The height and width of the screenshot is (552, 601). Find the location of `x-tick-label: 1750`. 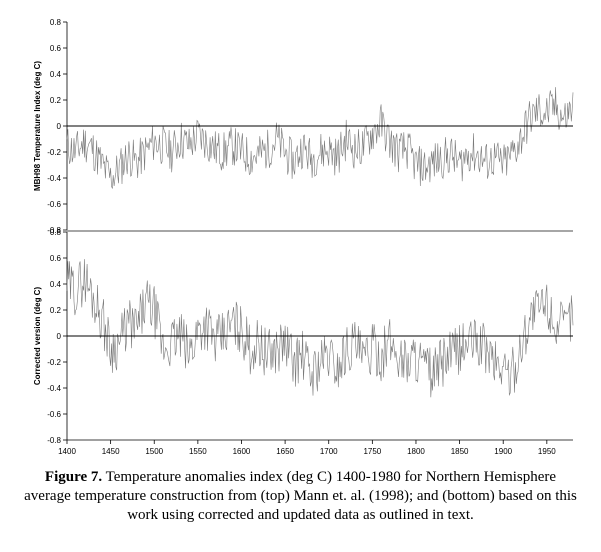

x-tick-label: 1750 is located at coordinates (372, 451).